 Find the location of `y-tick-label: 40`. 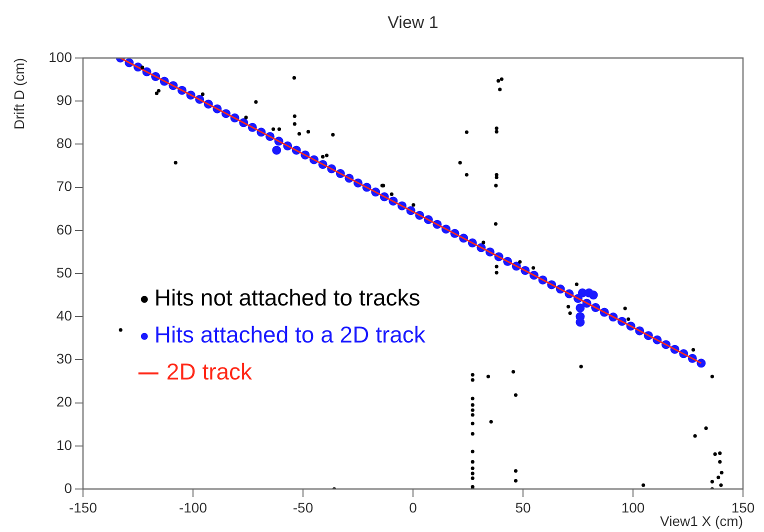

y-tick-label: 40 is located at coordinates (64, 315).